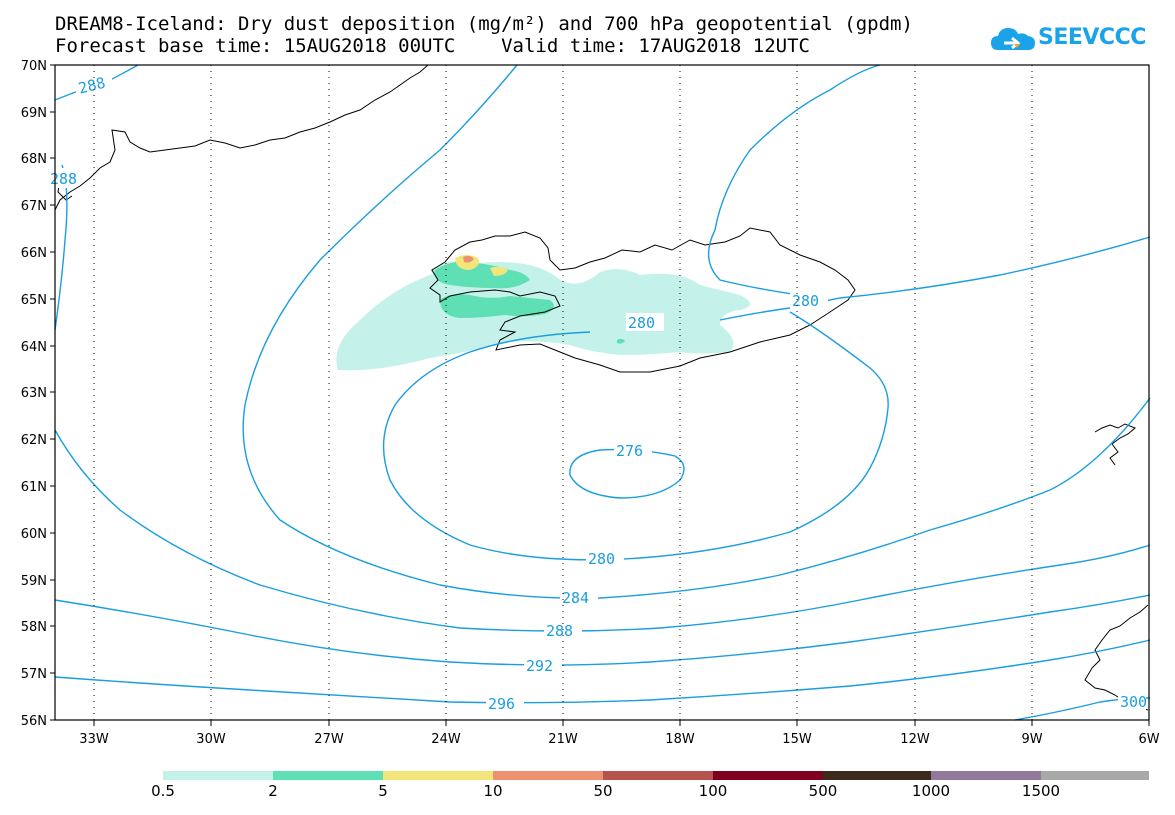 This screenshot has width=1175, height=815. I want to click on dust-deposition-areas, so click(543, 313).